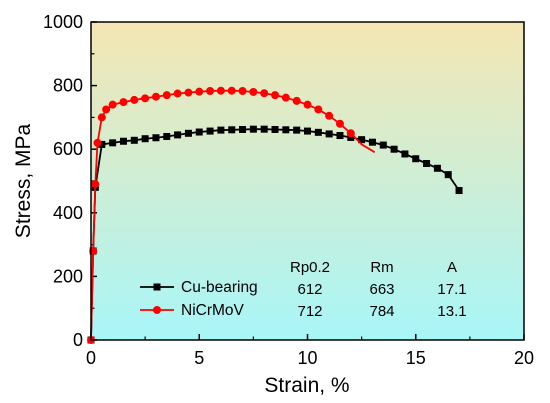  What do you see at coordinates (524, 358) in the screenshot?
I see `x-tick-label: 20` at bounding box center [524, 358].